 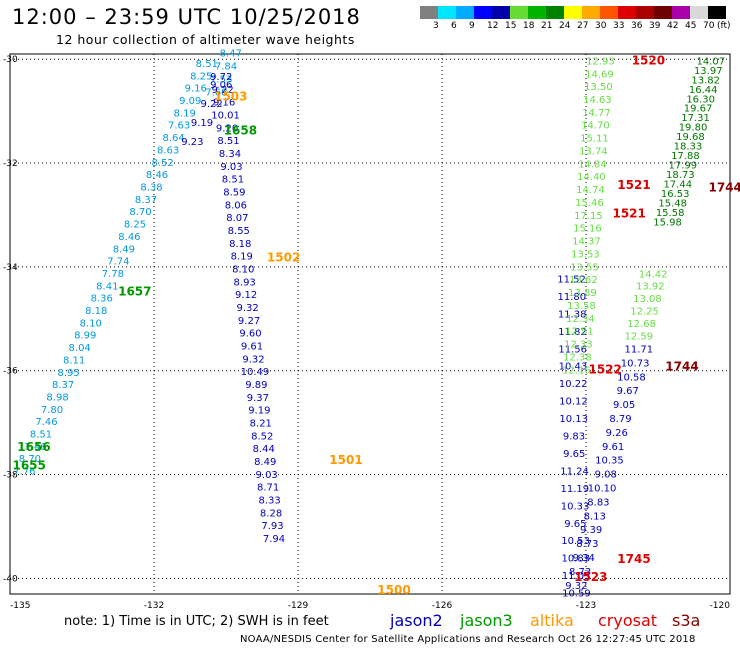 What do you see at coordinates (644, 312) in the screenshot?
I see `swh-value: 12.25` at bounding box center [644, 312].